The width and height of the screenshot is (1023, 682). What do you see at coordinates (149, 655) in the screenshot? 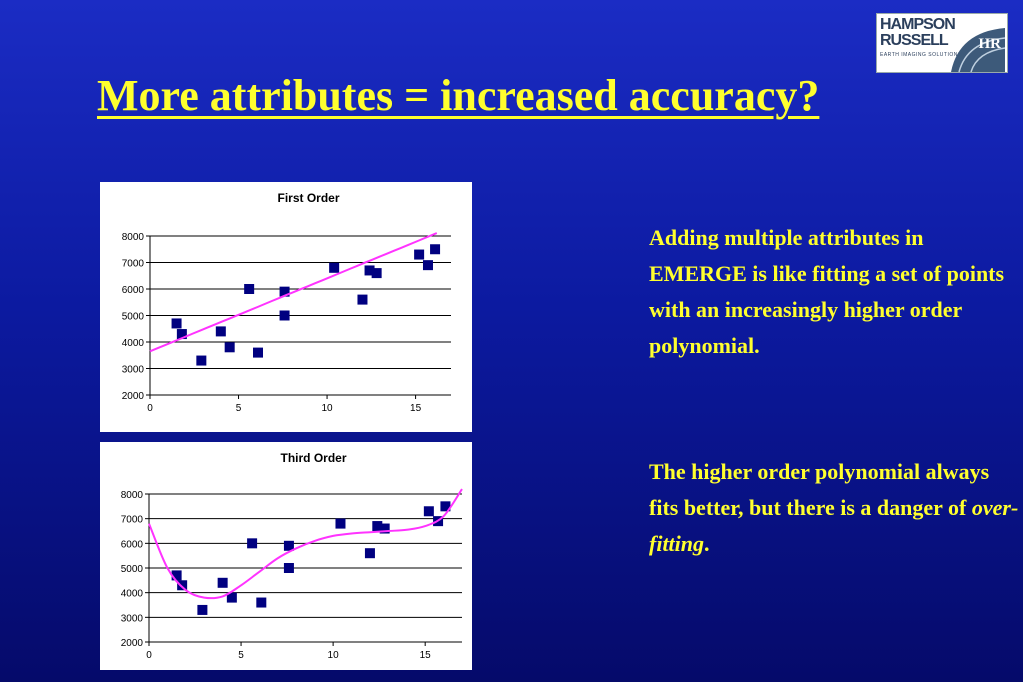
I see `third-order-x-tick-label: 0` at bounding box center [149, 655].